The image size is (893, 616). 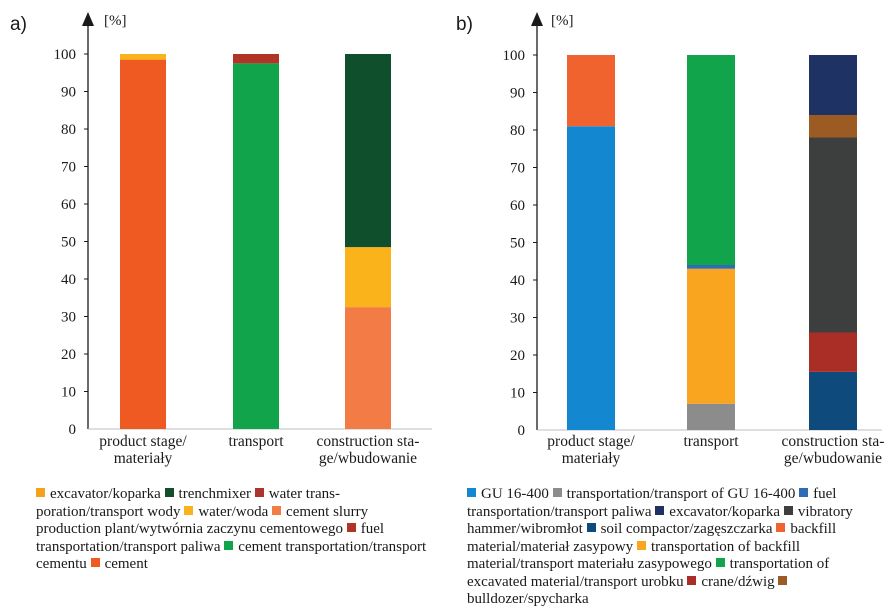 I want to click on legend-item: water/woda, so click(x=226, y=512).